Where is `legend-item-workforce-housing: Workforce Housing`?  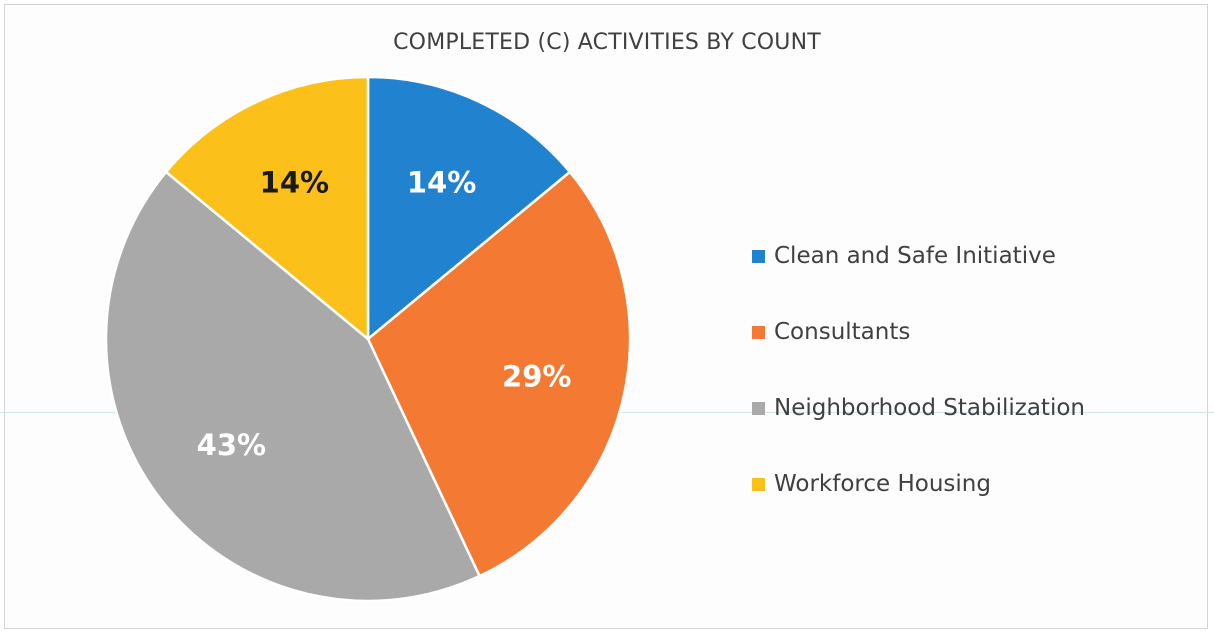 legend-item-workforce-housing: Workforce Housing is located at coordinates (972, 484).